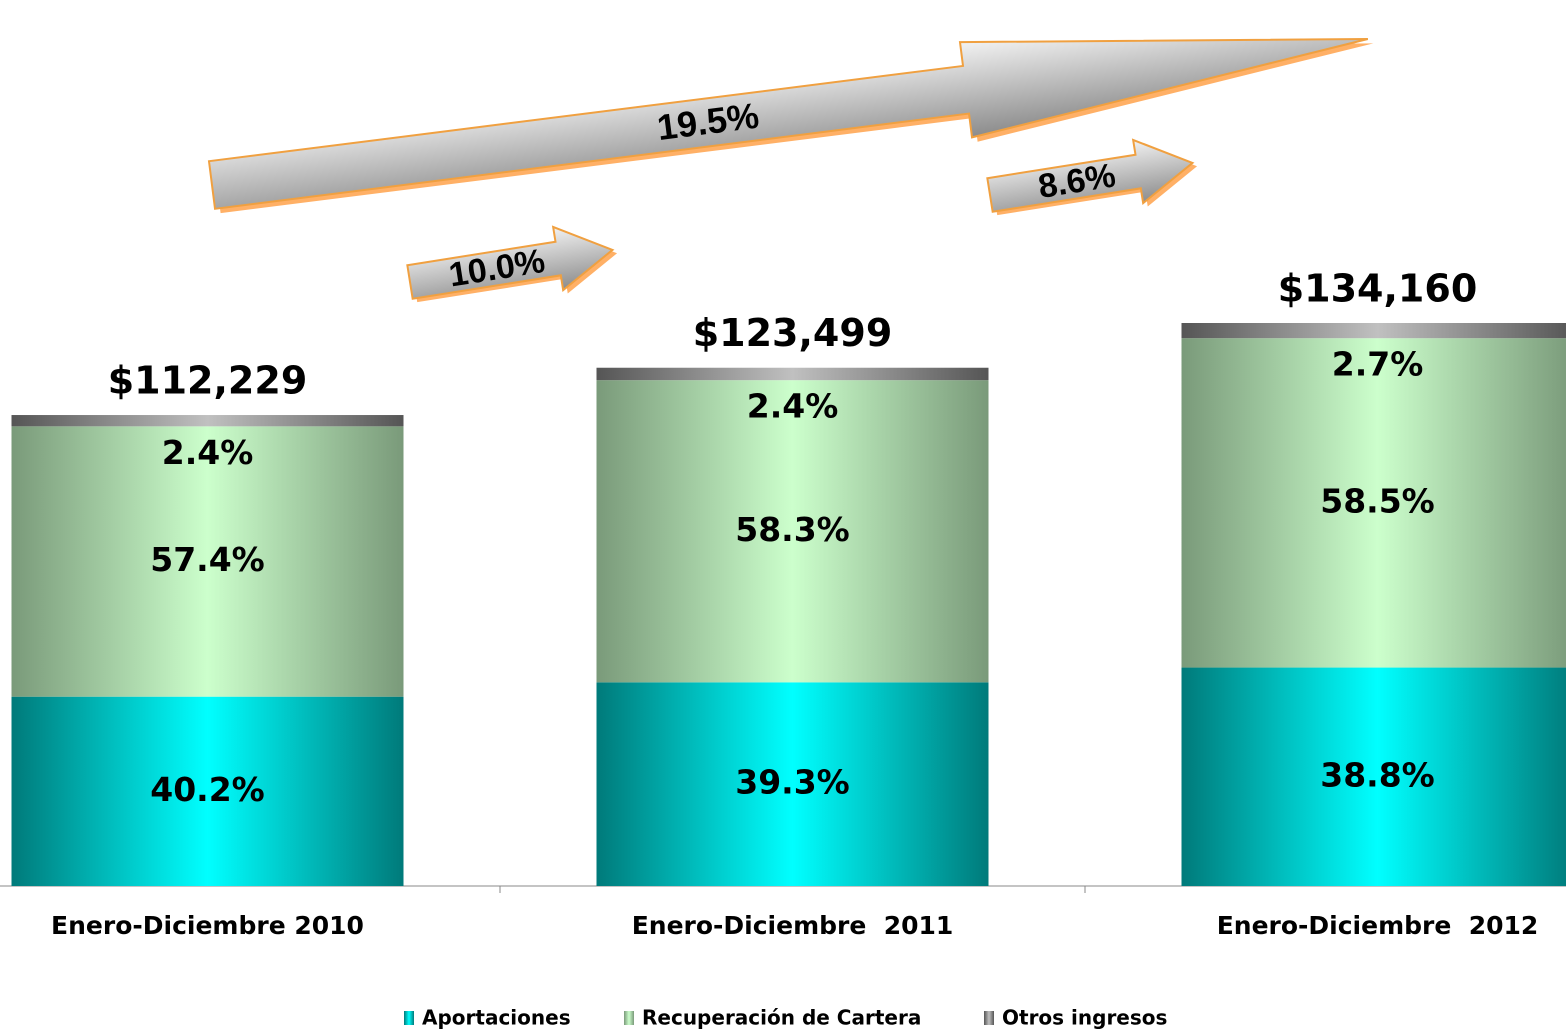 The height and width of the screenshot is (1035, 1566). What do you see at coordinates (496, 268) in the screenshot?
I see `growth-label: 10.0%` at bounding box center [496, 268].